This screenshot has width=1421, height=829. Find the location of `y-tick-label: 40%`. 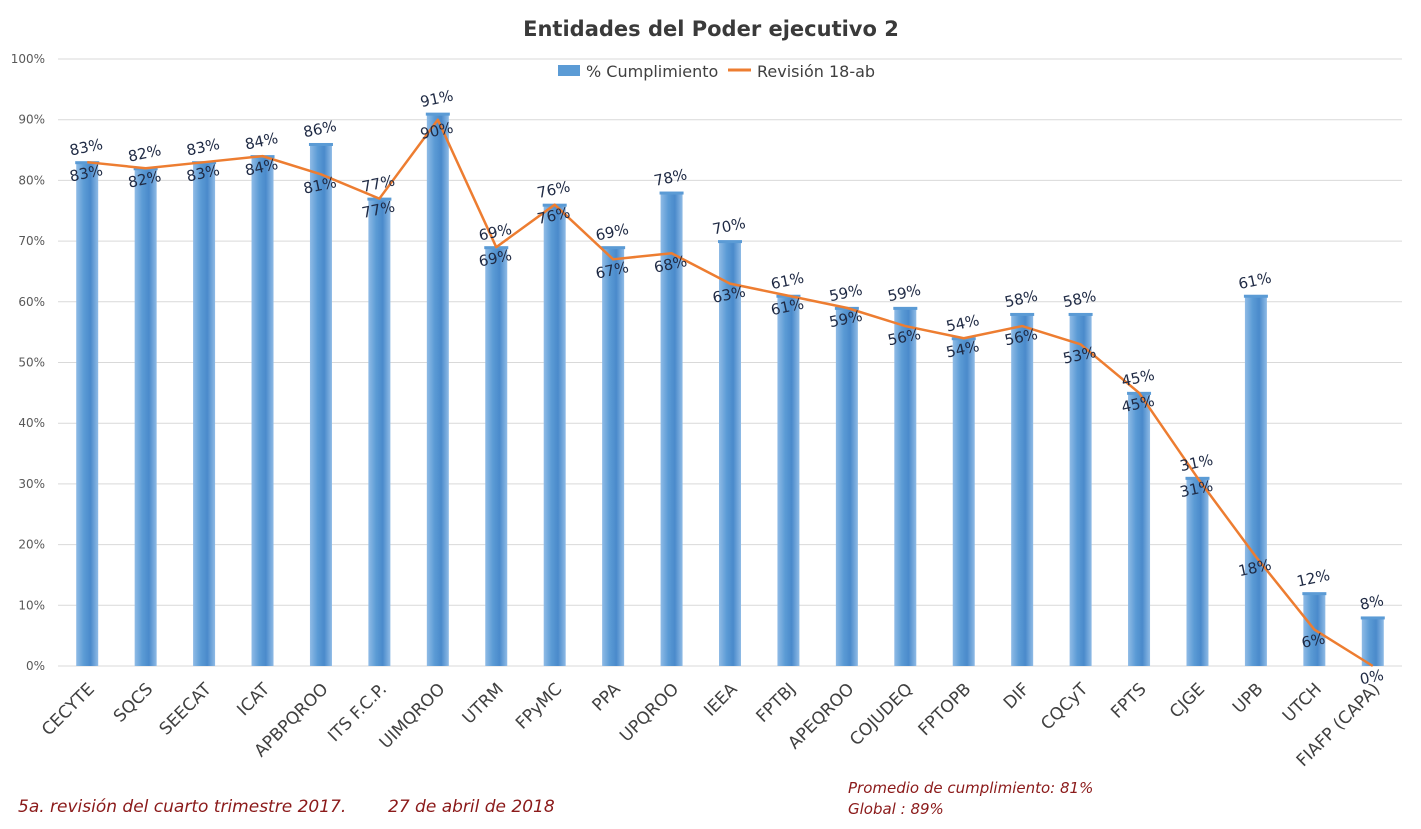

y-tick-label: 40% is located at coordinates (31, 423).